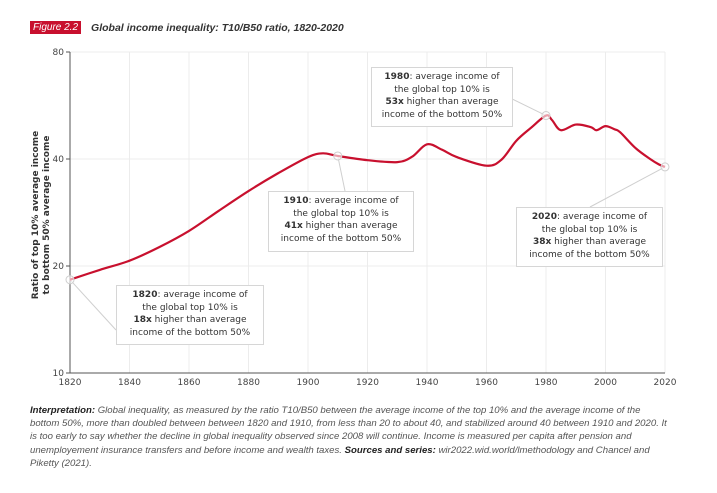 The image size is (717, 493). What do you see at coordinates (59, 267) in the screenshot?
I see `y-tick-label: 20` at bounding box center [59, 267].